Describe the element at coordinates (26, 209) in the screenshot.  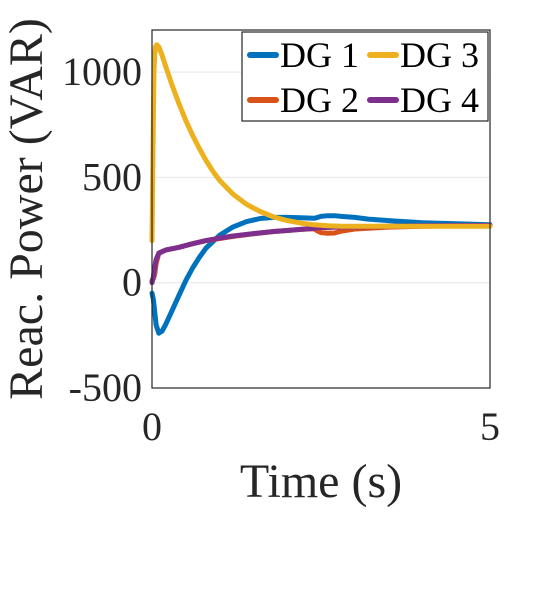
I see `y-axis-label: Reac. Power (VAR)` at that location.